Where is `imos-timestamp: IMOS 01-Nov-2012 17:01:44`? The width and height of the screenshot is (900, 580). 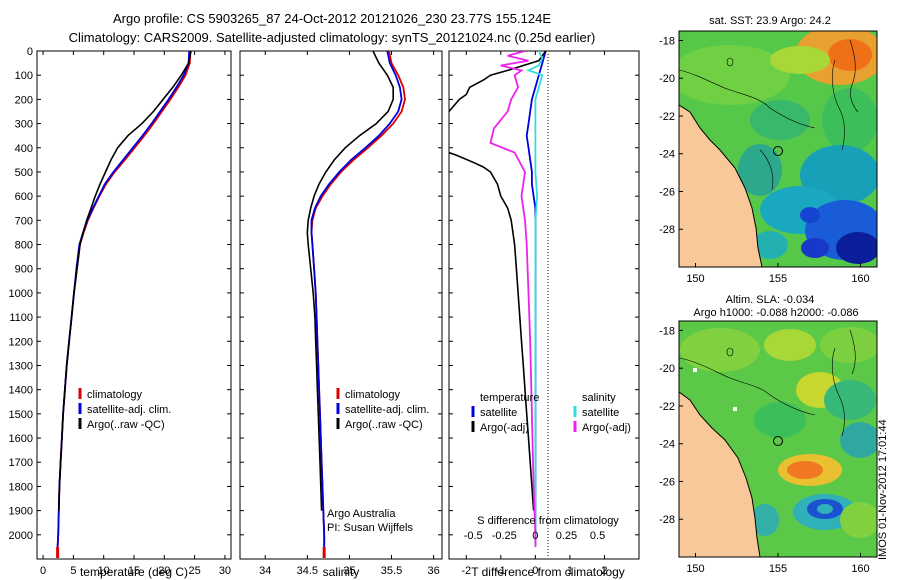 imos-timestamp: IMOS 01-Nov-2012 17:01:44 is located at coordinates (883, 489).